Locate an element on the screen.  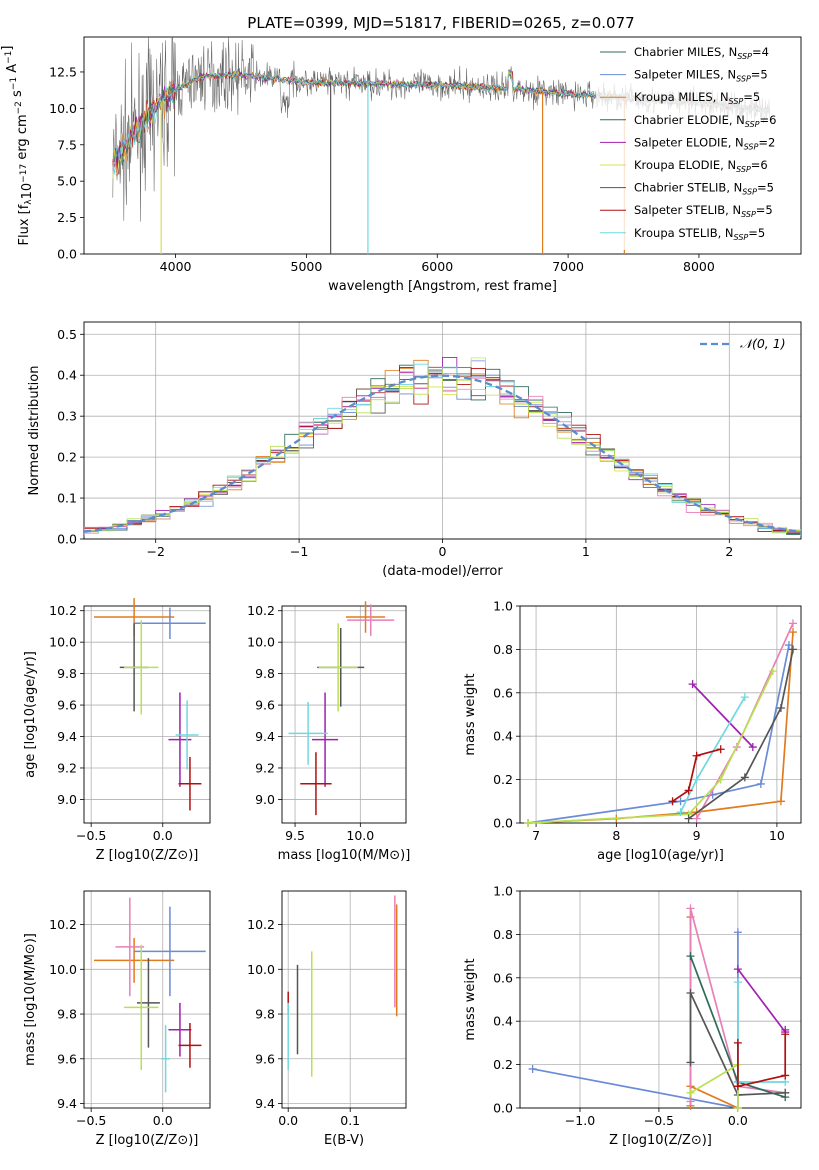
y-tick-label: 9.0 is located at coordinates (265, 799).